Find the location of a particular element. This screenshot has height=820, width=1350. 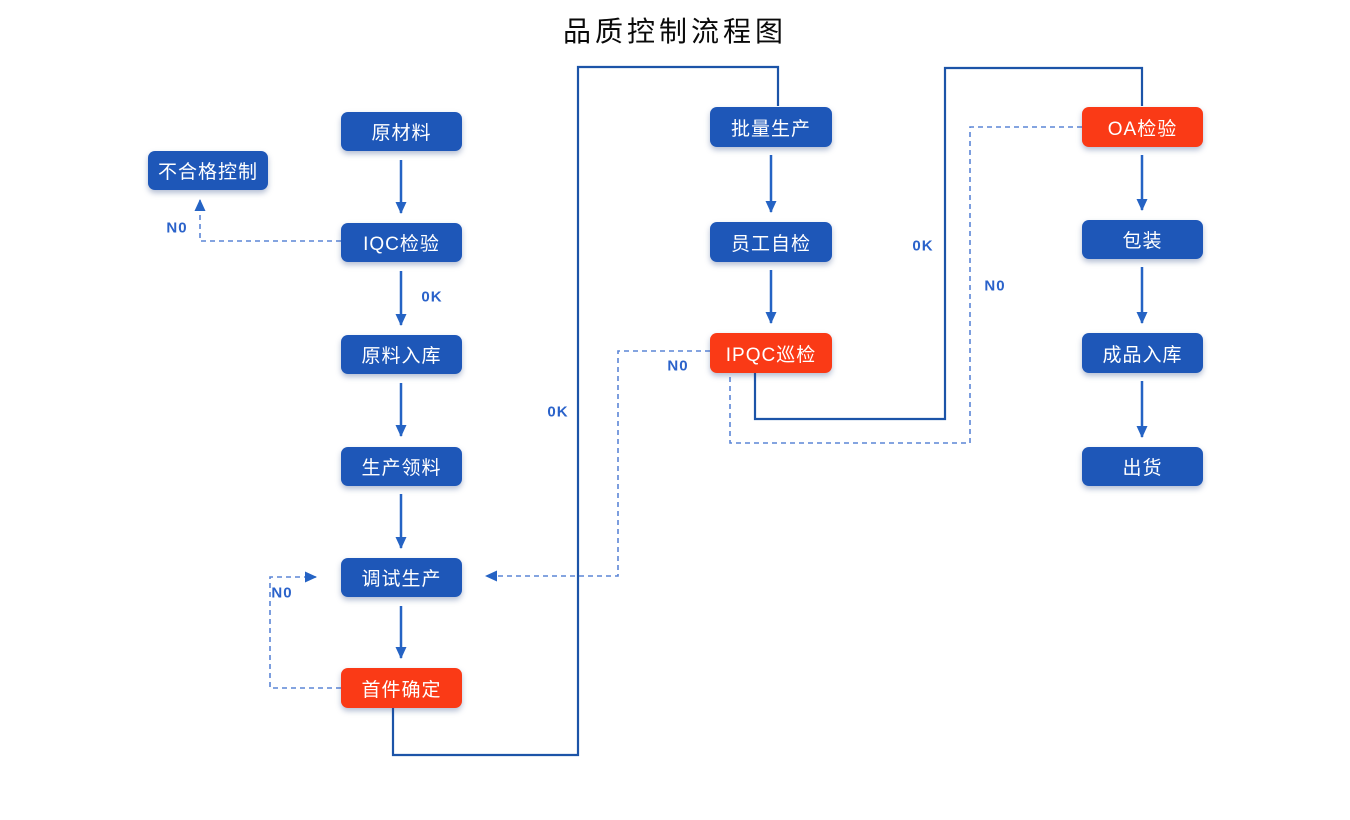

edge-label-first-article-ok: 0K is located at coordinates (558, 412).